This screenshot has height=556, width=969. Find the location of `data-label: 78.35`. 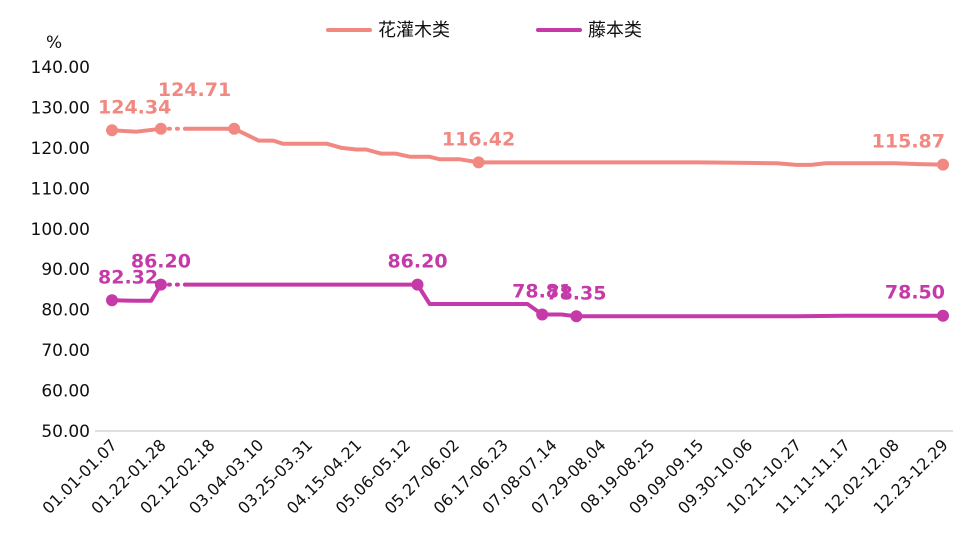

data-label: 78.35 is located at coordinates (576, 293).